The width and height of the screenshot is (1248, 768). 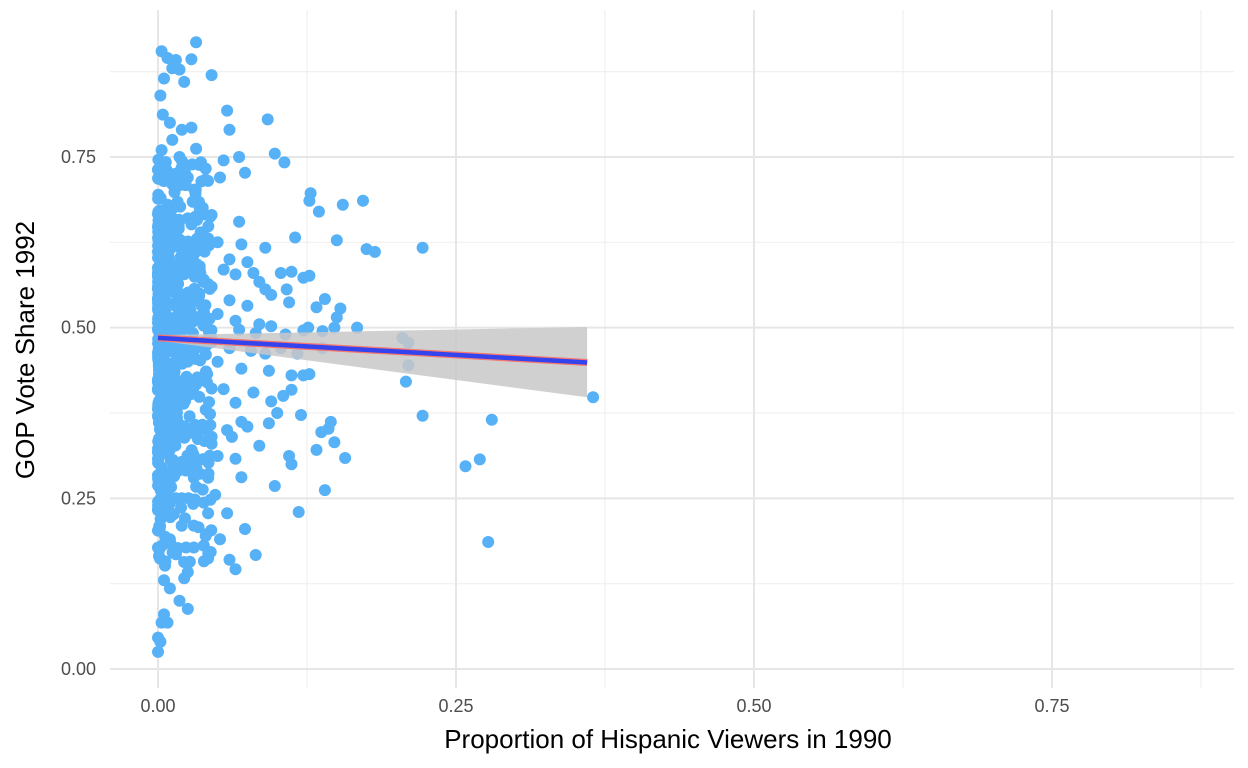 What do you see at coordinates (78, 328) in the screenshot?
I see `y-tick-label: 0.50` at bounding box center [78, 328].